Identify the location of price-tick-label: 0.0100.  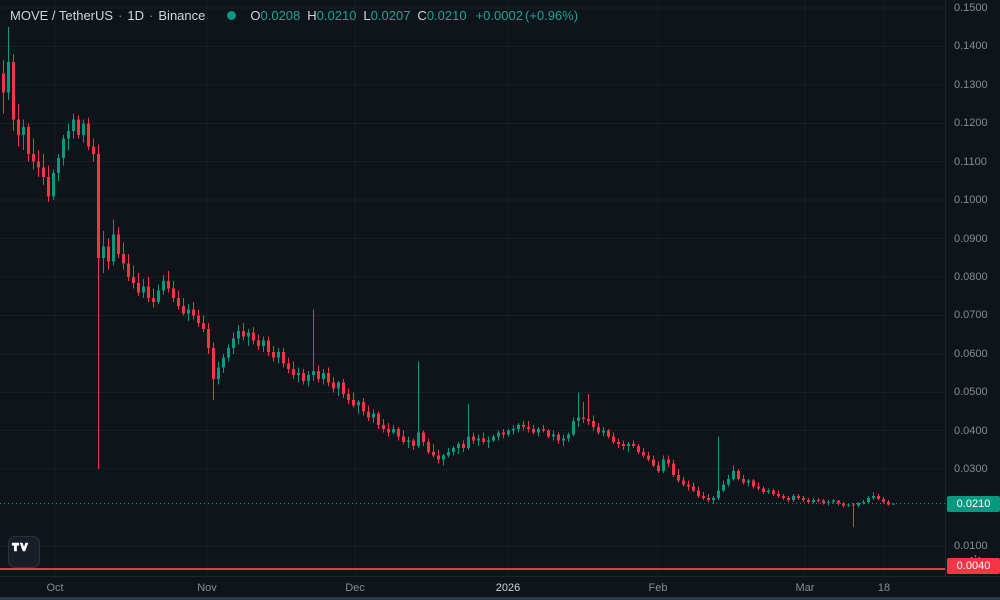
(971, 546).